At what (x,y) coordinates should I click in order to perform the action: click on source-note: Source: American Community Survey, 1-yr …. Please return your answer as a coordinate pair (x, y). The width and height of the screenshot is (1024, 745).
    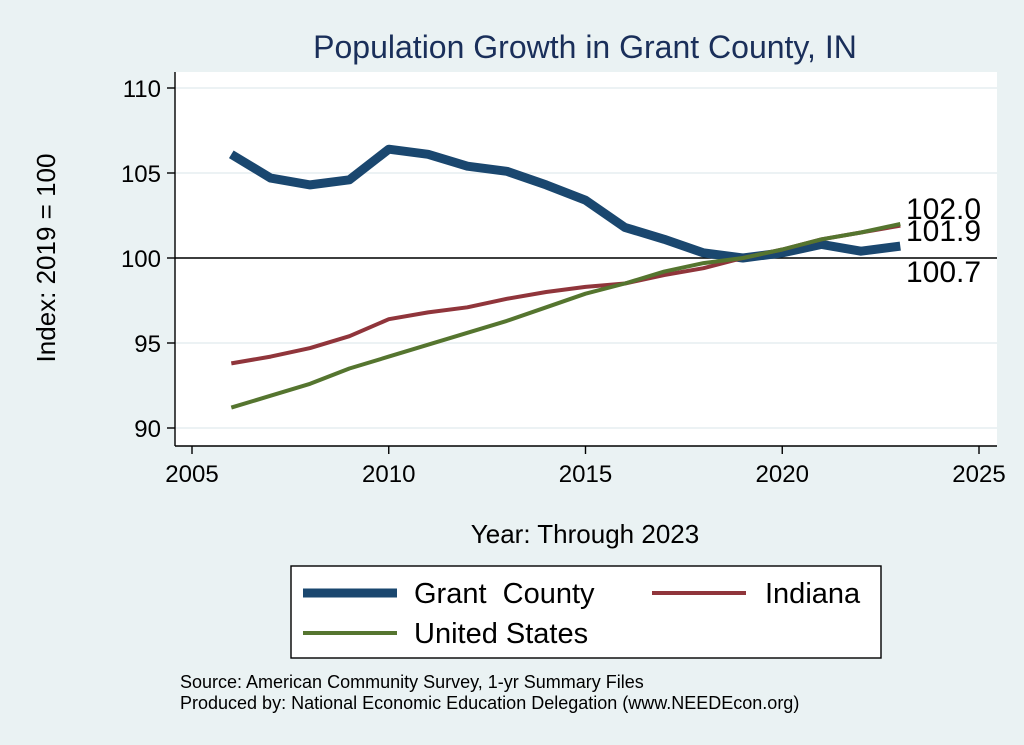
    Looking at the image, I should click on (412, 682).